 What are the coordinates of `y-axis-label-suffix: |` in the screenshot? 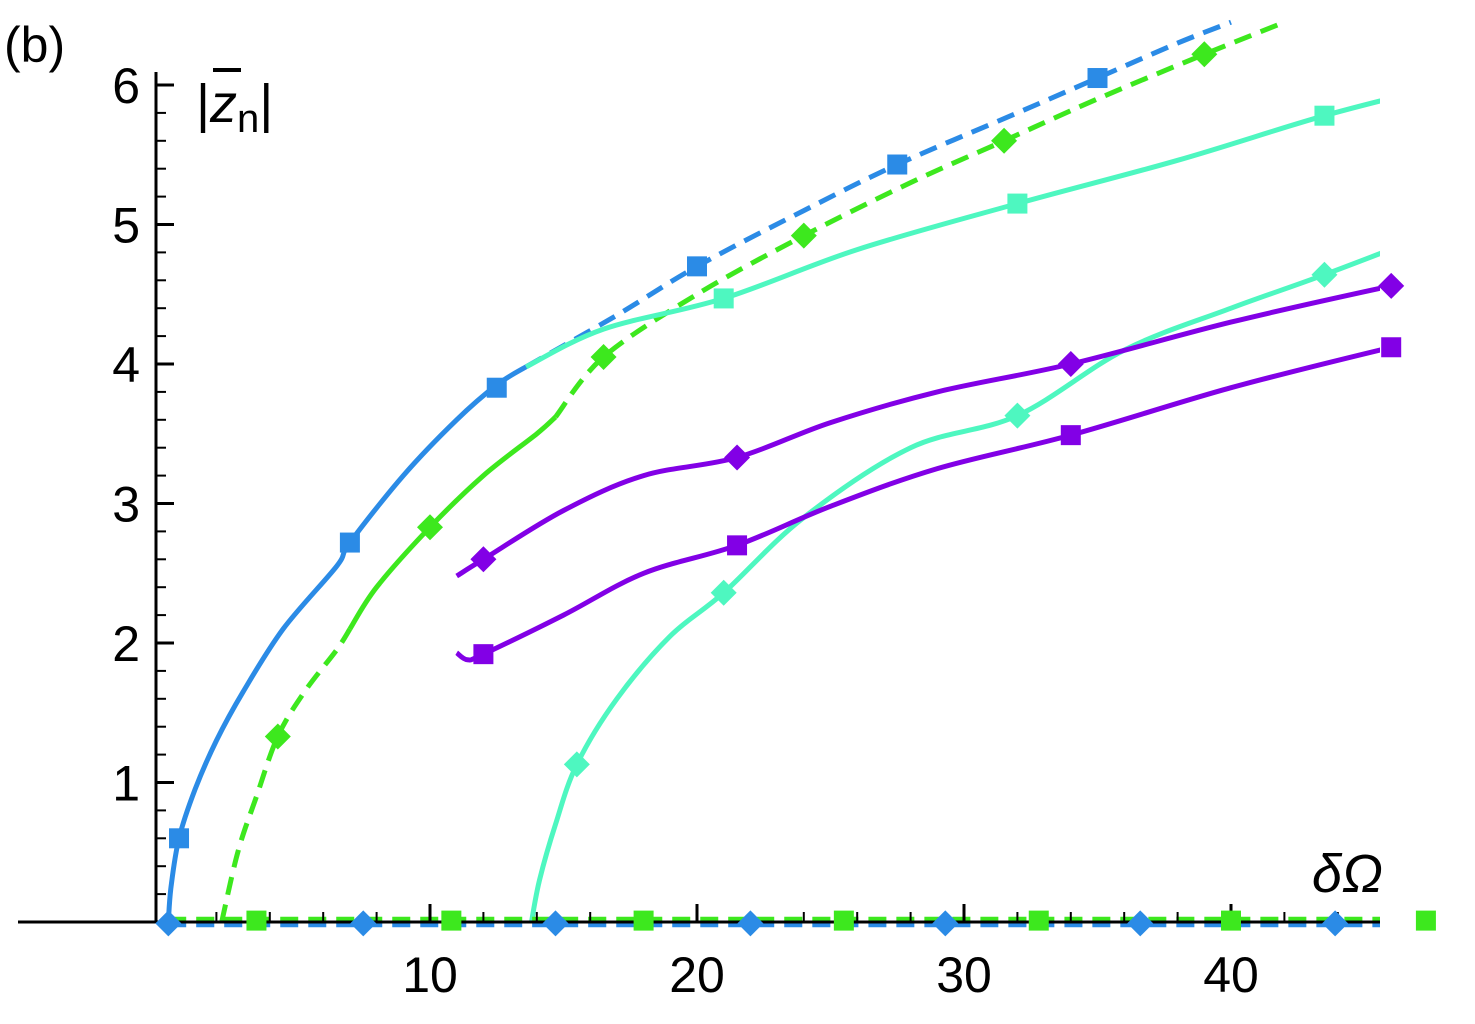 It's located at (266, 104).